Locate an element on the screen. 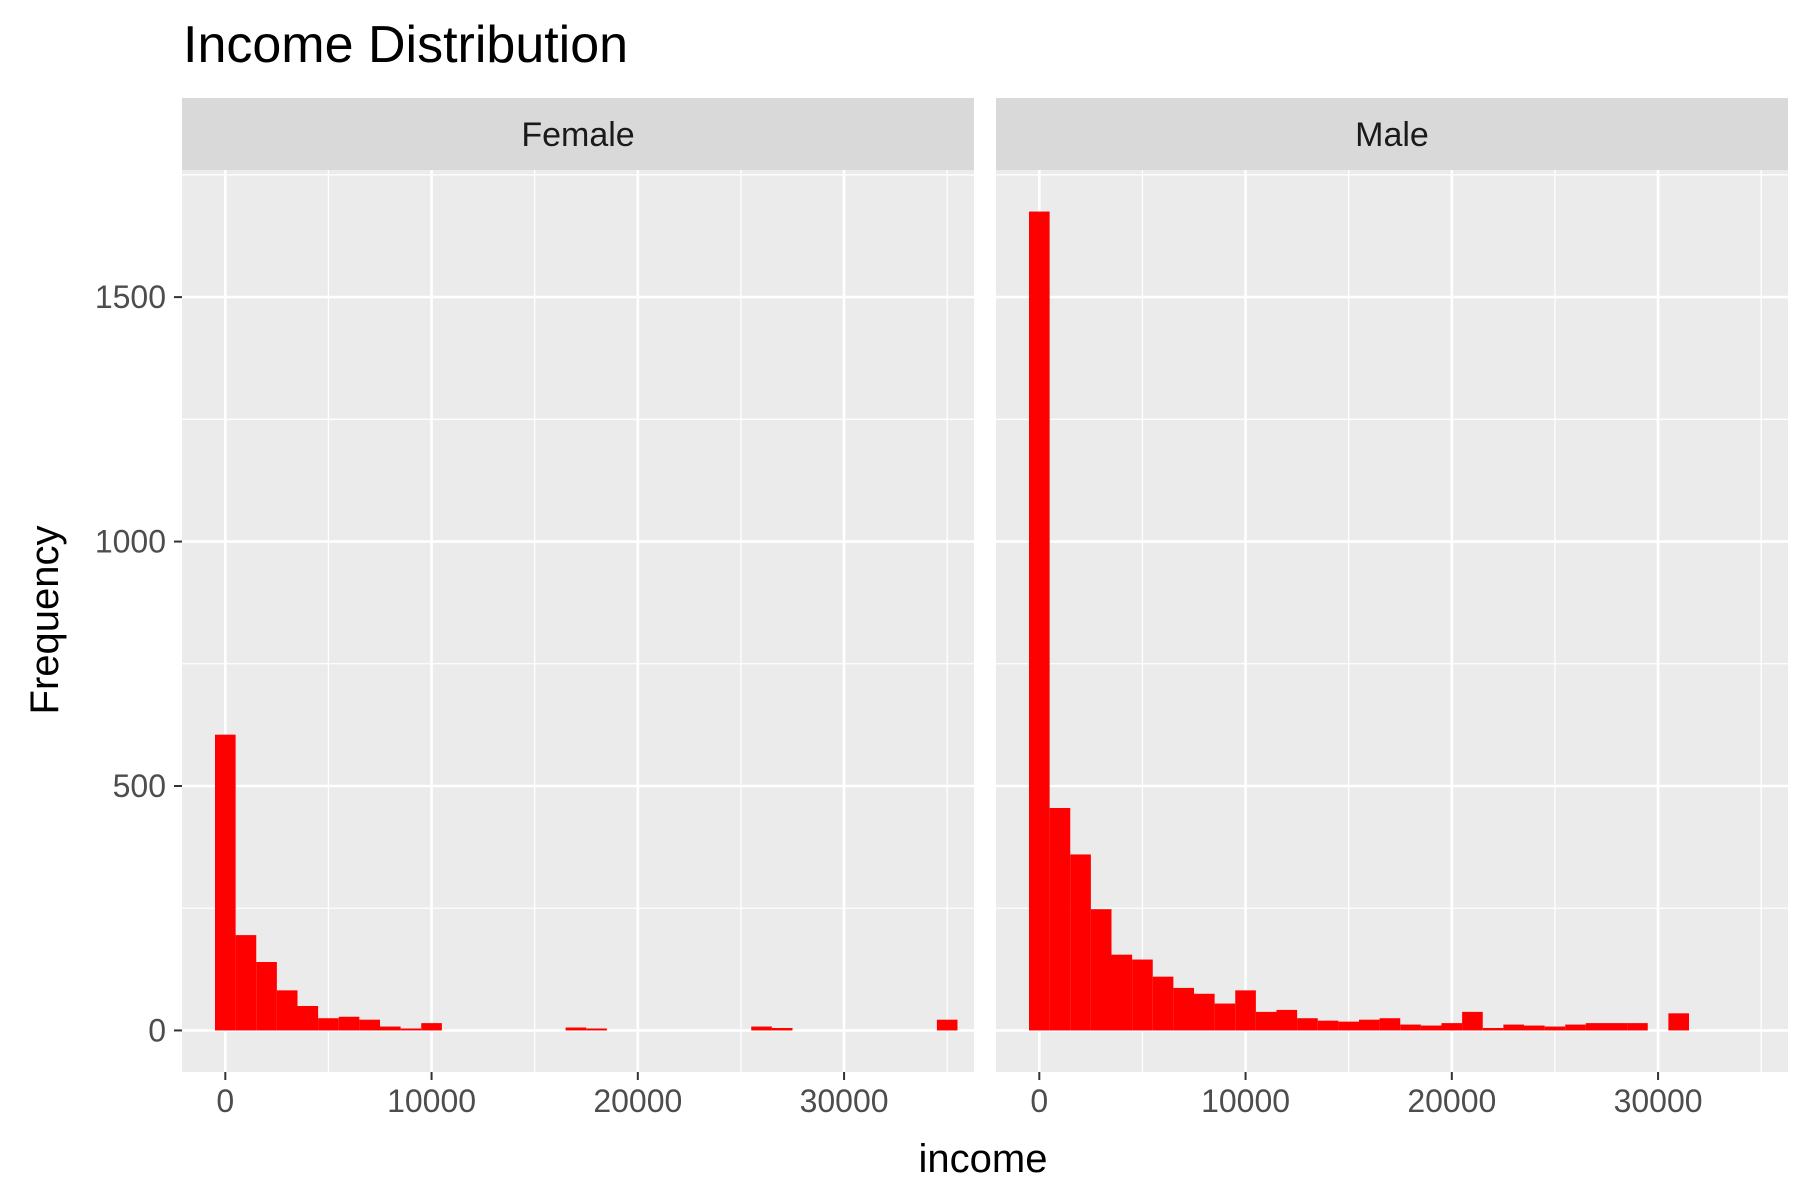  y-axis-title: Frequency is located at coordinates (45, 620).